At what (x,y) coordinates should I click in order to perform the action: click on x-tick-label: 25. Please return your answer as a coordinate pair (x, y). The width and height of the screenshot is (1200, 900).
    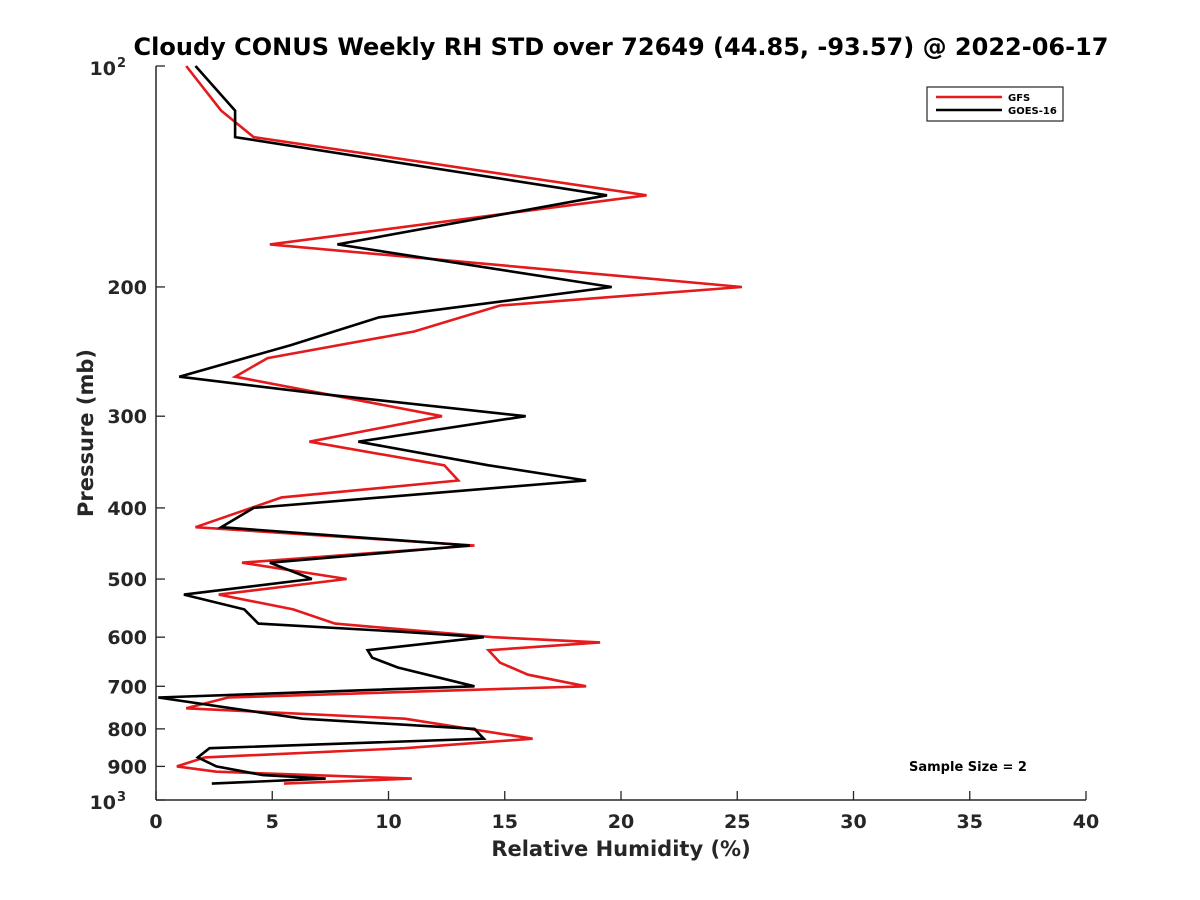
    Looking at the image, I should click on (737, 822).